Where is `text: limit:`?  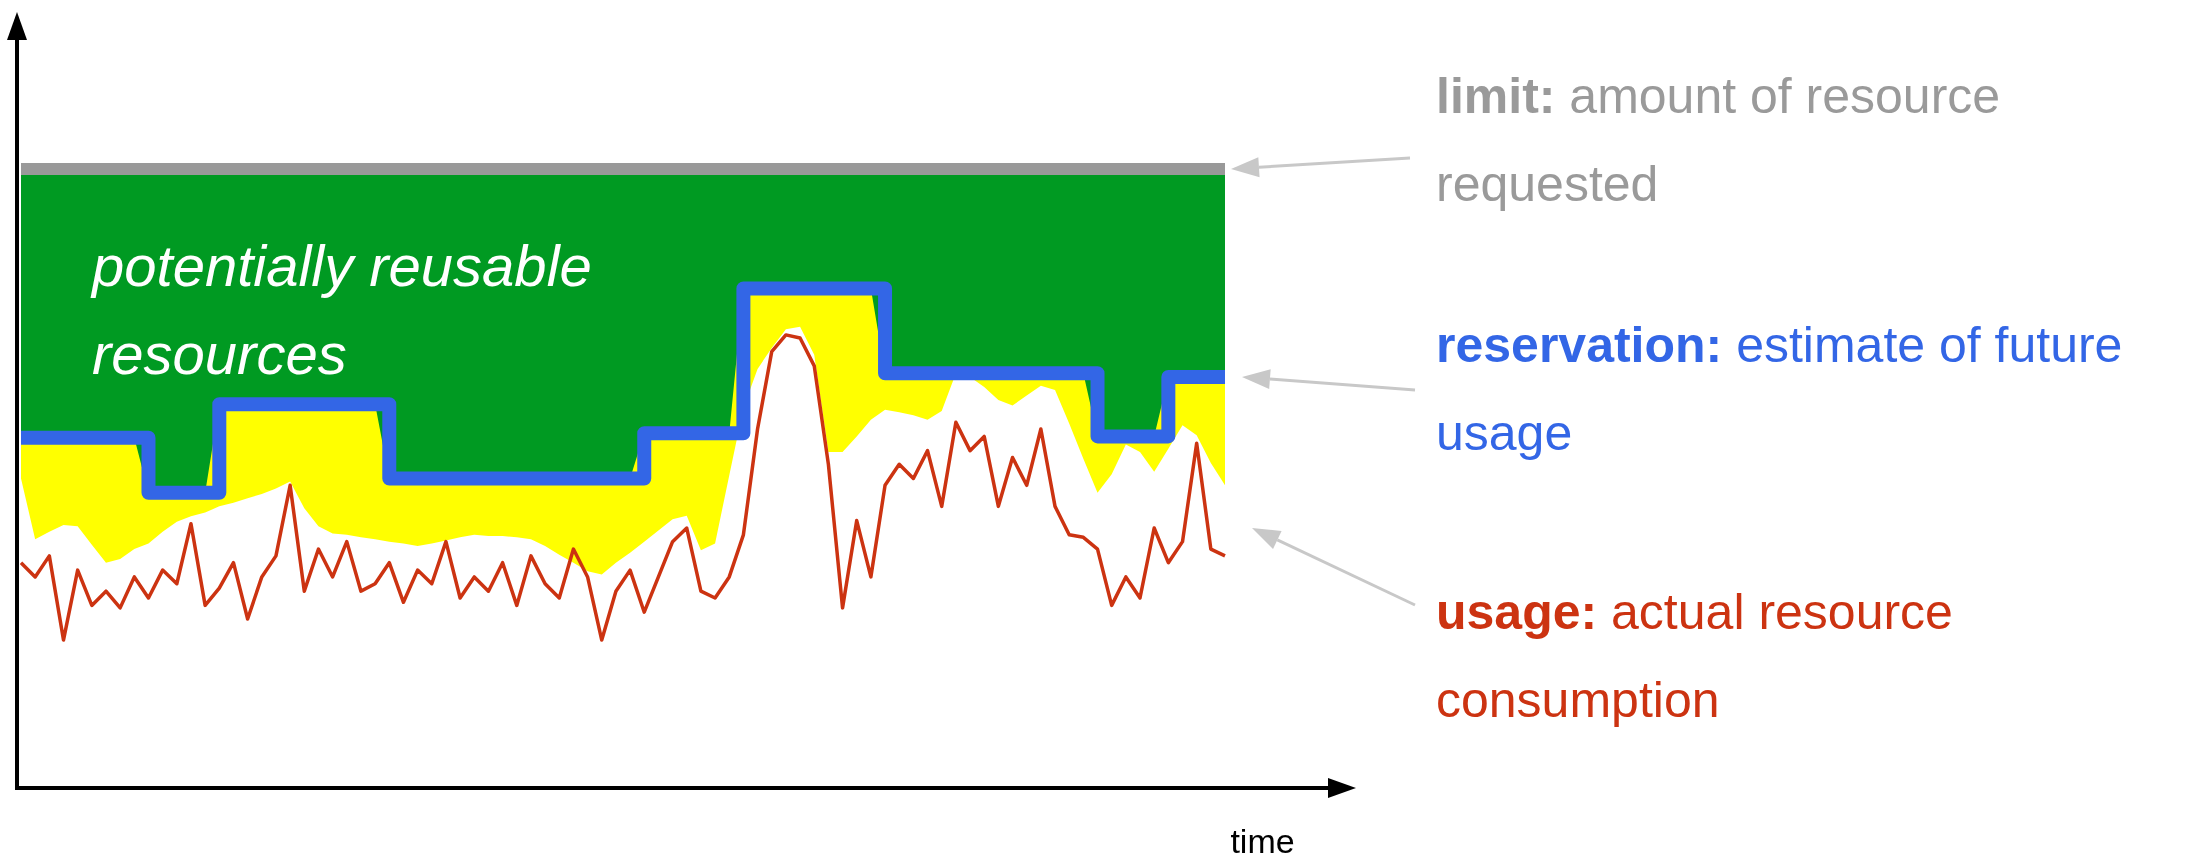 text: limit: is located at coordinates (1496, 96).